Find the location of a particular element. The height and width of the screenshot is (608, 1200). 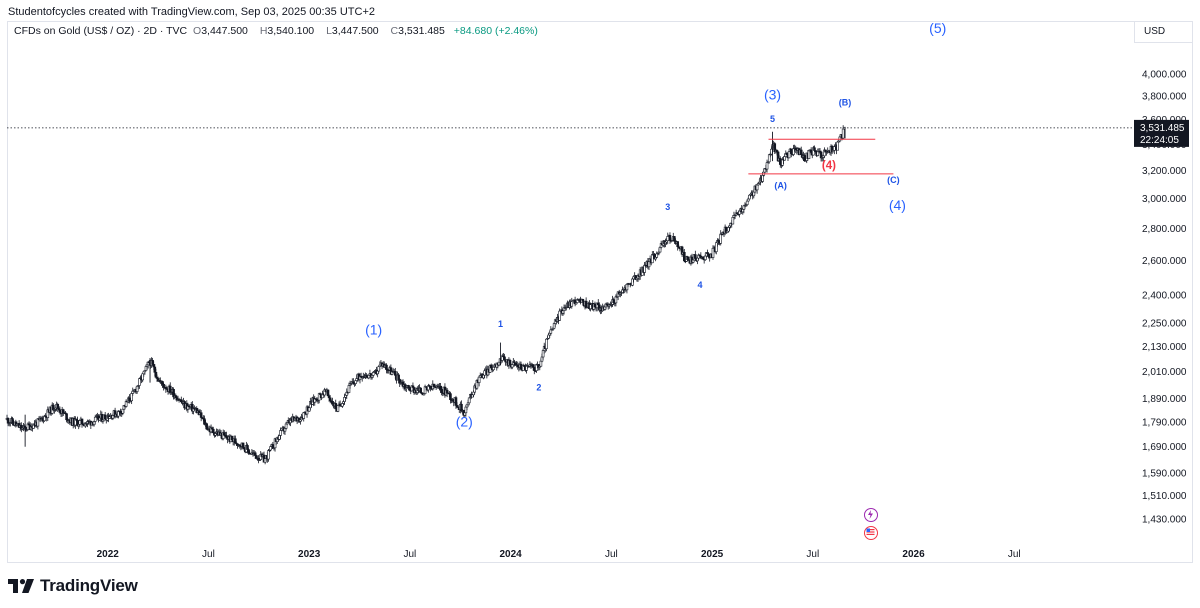

y-tick-label: 2,250.000 is located at coordinates (1164, 323).